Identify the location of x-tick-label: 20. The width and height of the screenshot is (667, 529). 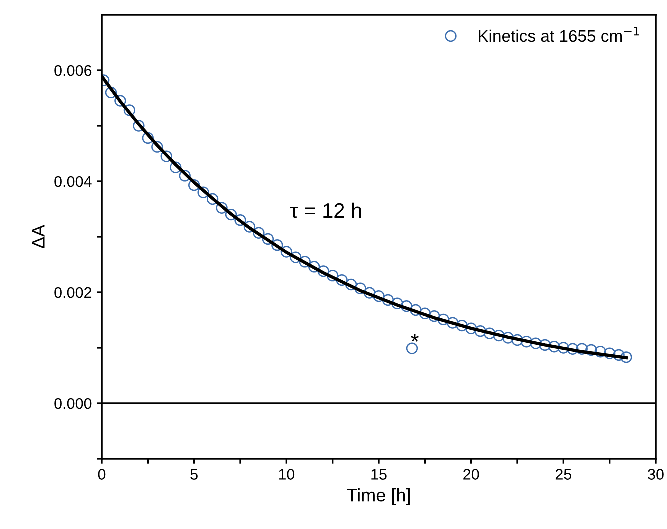
(472, 474).